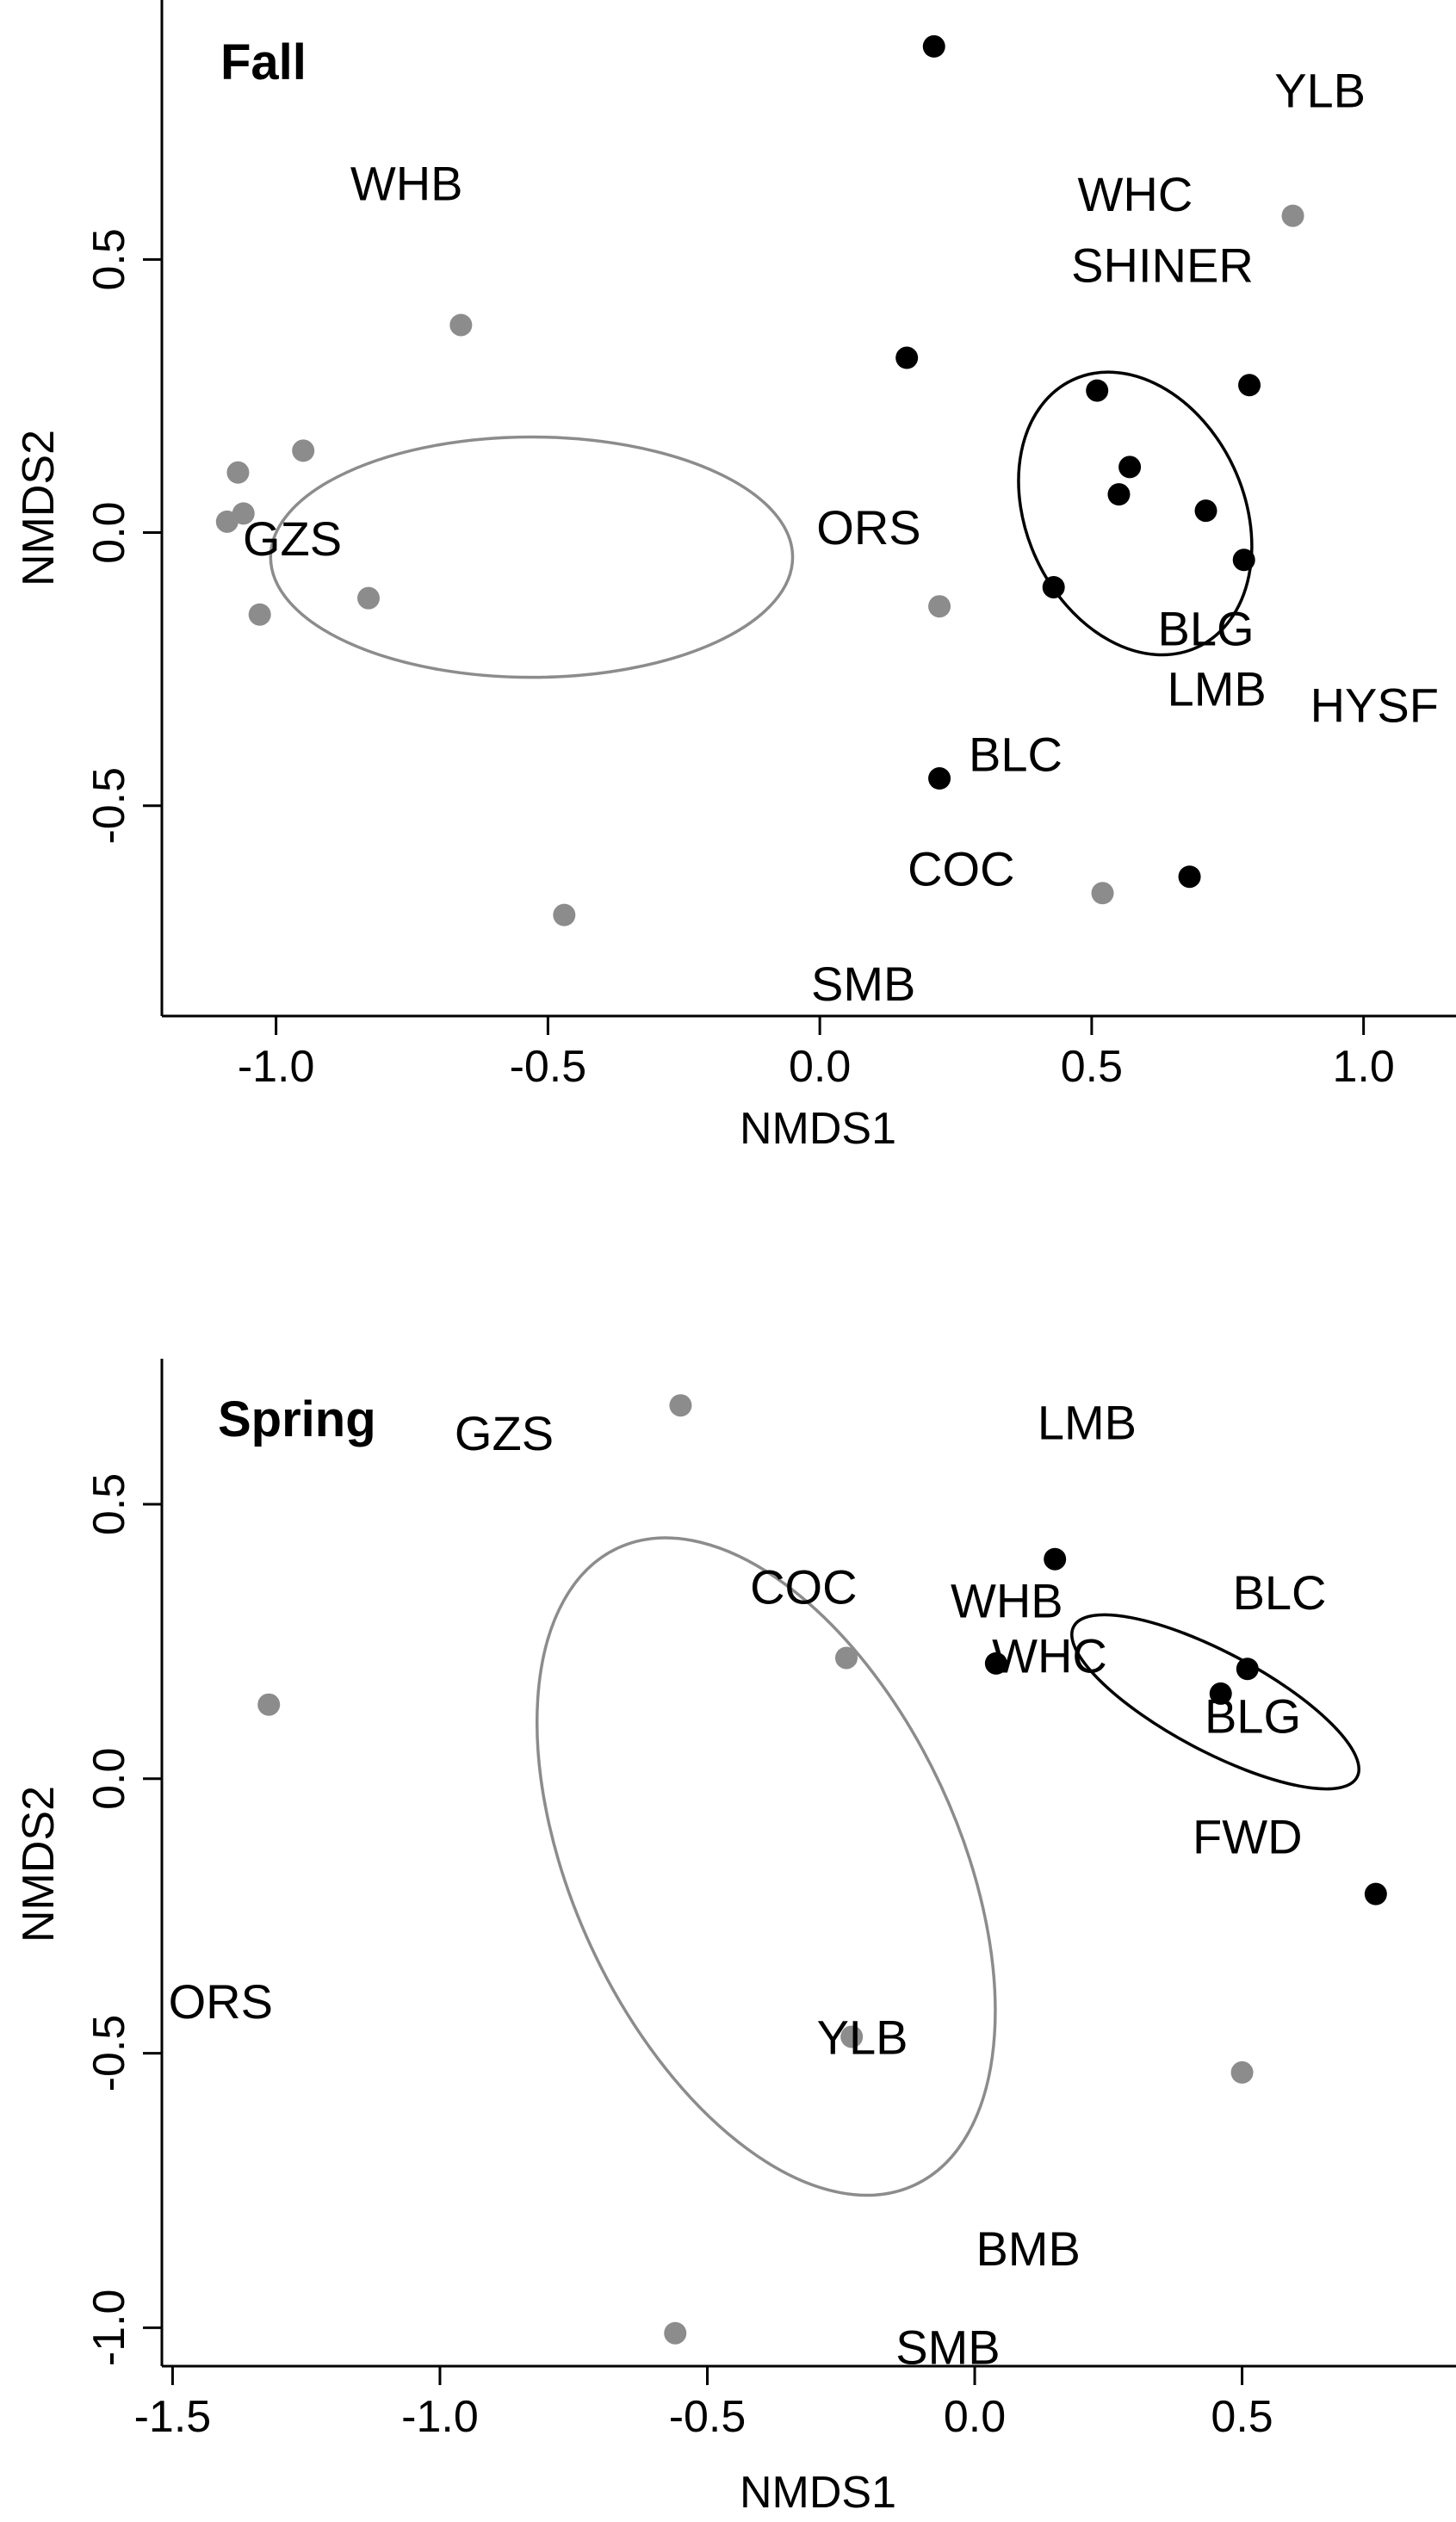 This screenshot has height=2522, width=1456. Describe the element at coordinates (109, 1779) in the screenshot. I see `spring-y-tick-label: 0.0` at that location.